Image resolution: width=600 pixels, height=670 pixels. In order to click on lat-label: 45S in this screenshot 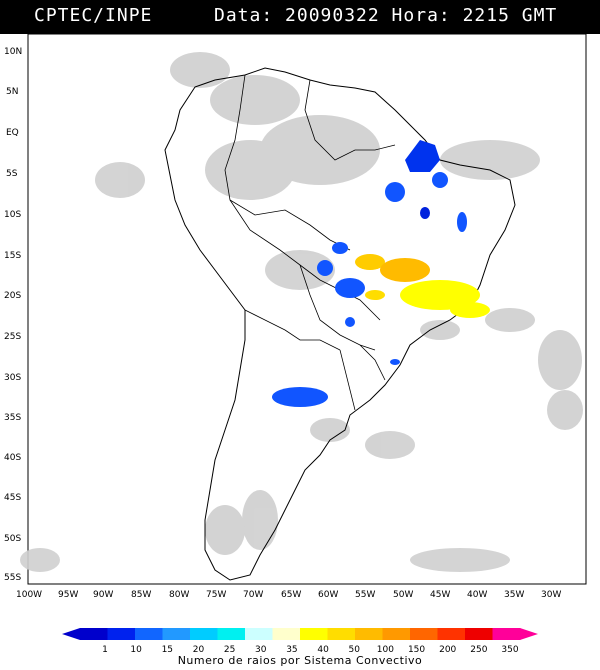, I will do `click(12, 498)`.